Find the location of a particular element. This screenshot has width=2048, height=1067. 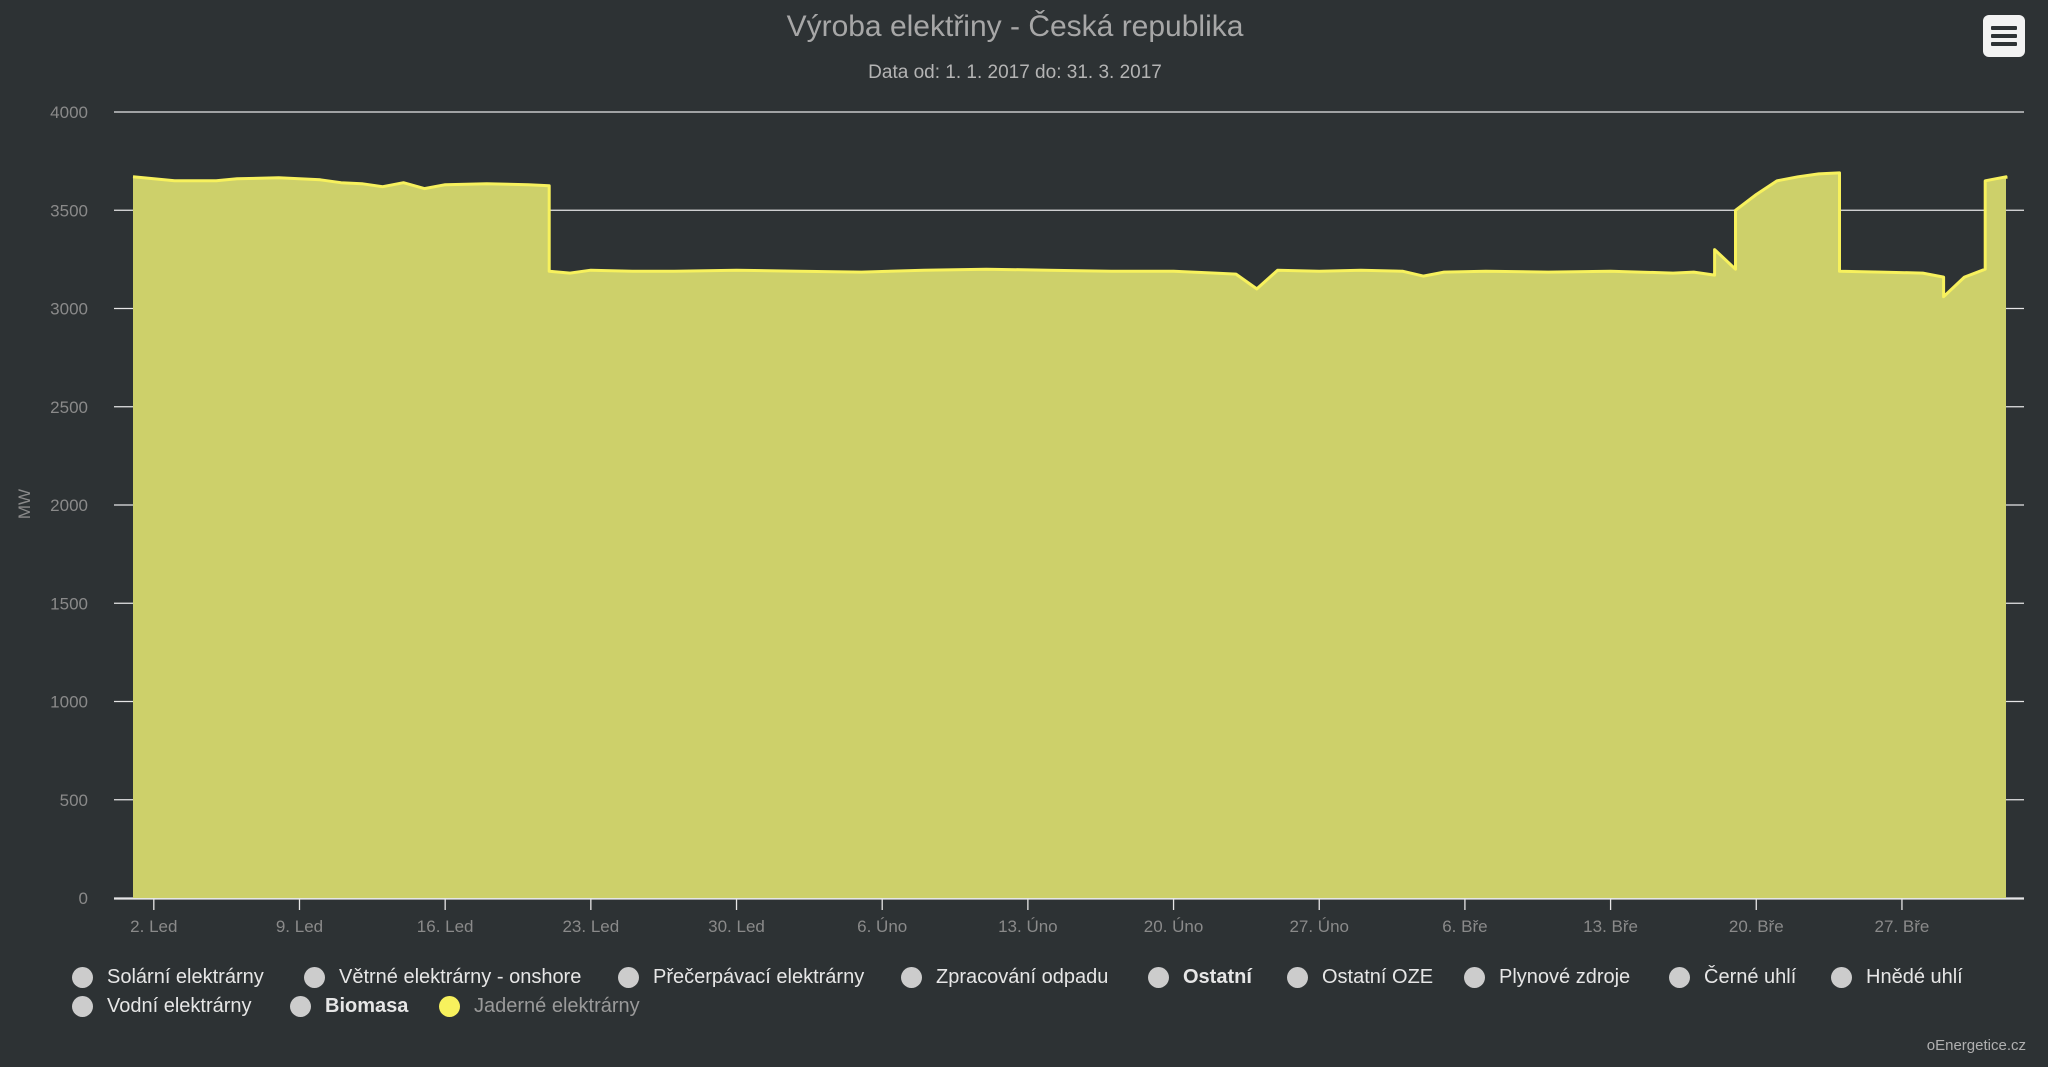

chart-subtitle: Data od: 1. 1. 2017 do: 31. 3. 2017 is located at coordinates (1015, 72).